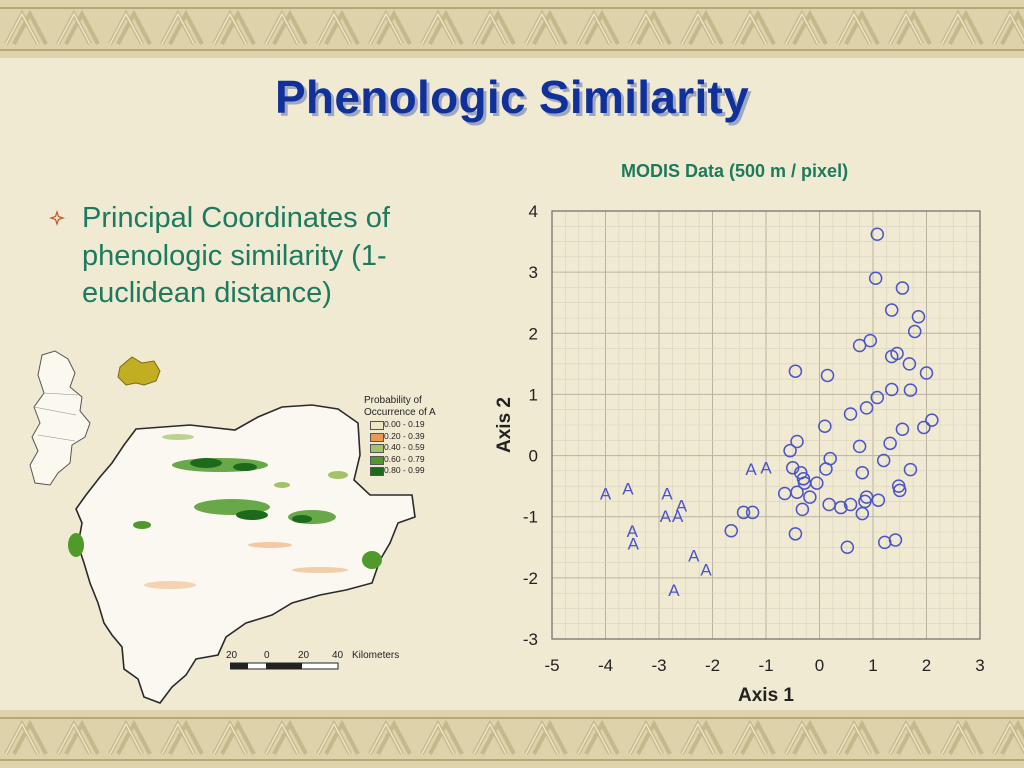 This screenshot has height=768, width=1024. I want to click on x-tick-label: 3, so click(979, 665).